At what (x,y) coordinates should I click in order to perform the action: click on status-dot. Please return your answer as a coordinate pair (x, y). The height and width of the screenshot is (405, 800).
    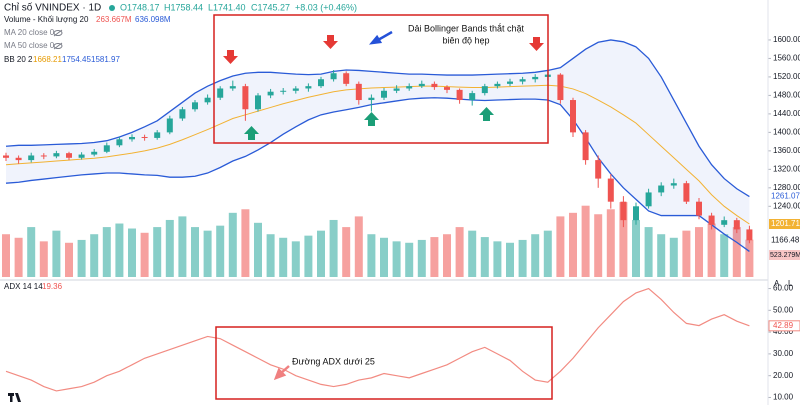
    Looking at the image, I should click on (112, 8).